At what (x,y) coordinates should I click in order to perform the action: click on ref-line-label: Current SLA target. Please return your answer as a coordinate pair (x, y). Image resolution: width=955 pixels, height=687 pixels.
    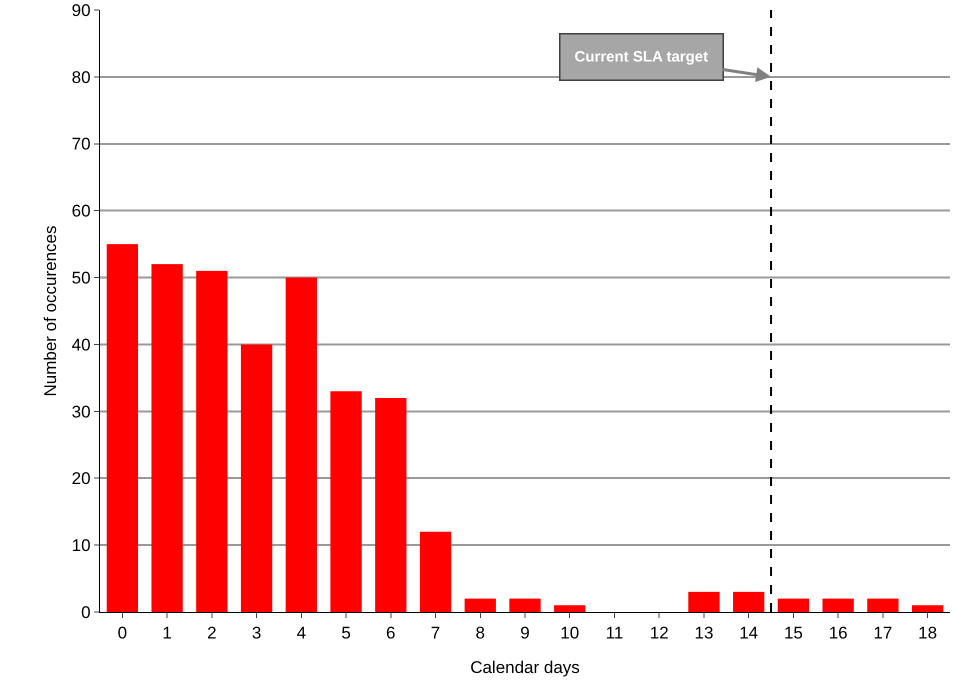
    Looking at the image, I should click on (641, 57).